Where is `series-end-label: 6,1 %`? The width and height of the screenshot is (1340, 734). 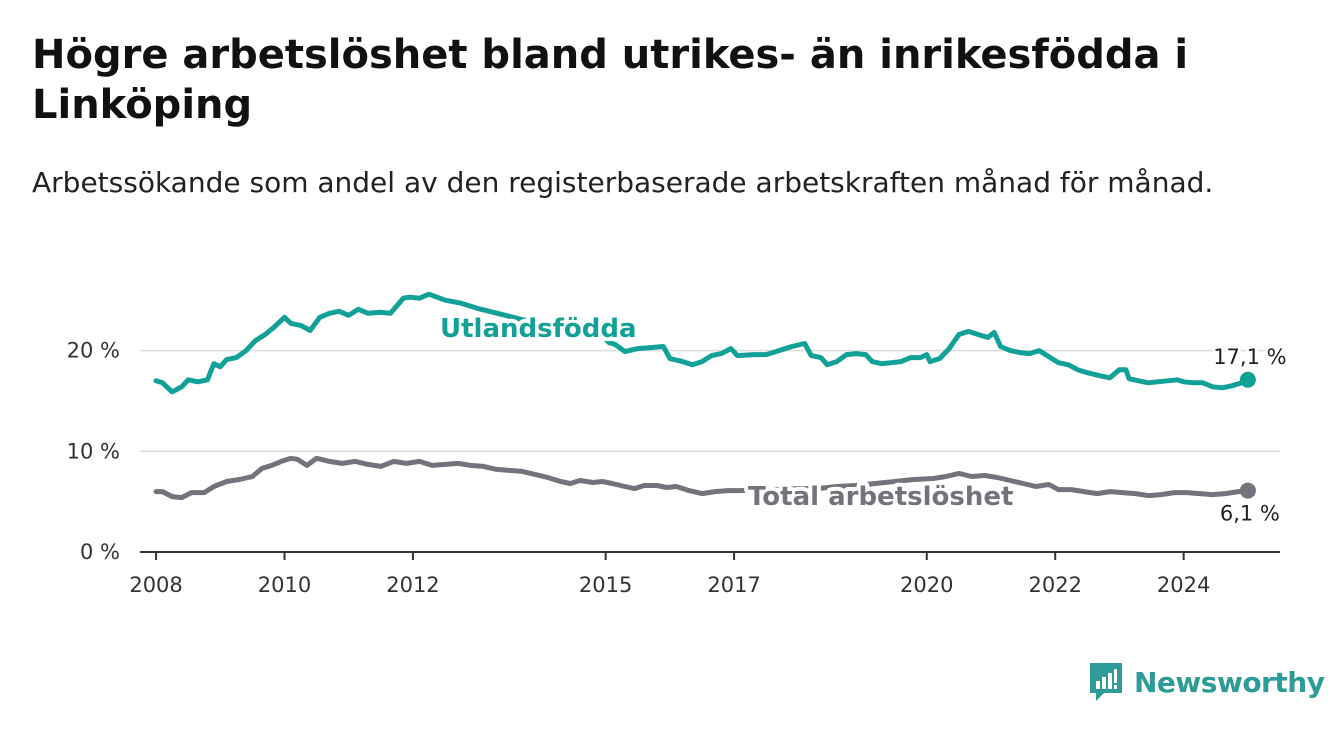
series-end-label: 6,1 % is located at coordinates (1250, 514).